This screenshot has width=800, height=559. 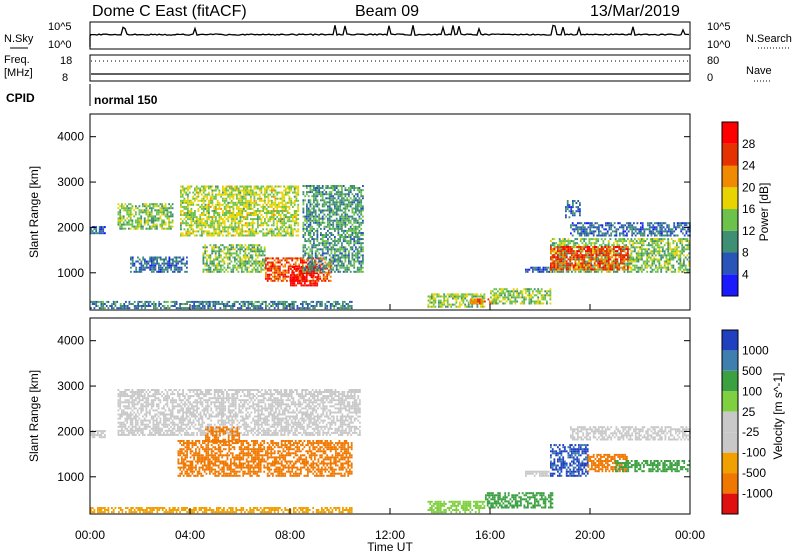 What do you see at coordinates (19, 39) in the screenshot?
I see `nsky-label: N.Sky` at bounding box center [19, 39].